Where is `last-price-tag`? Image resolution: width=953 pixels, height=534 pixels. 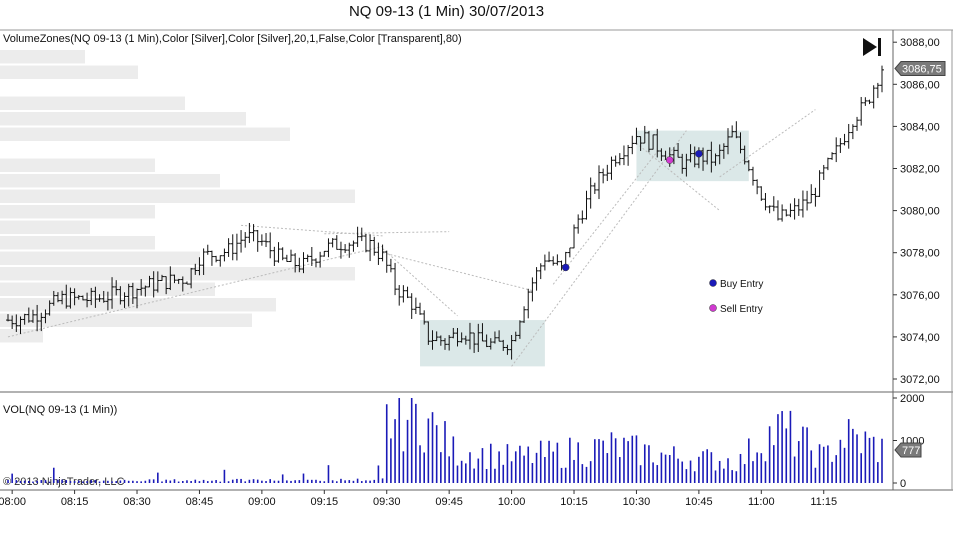 last-price-tag is located at coordinates (920, 69).